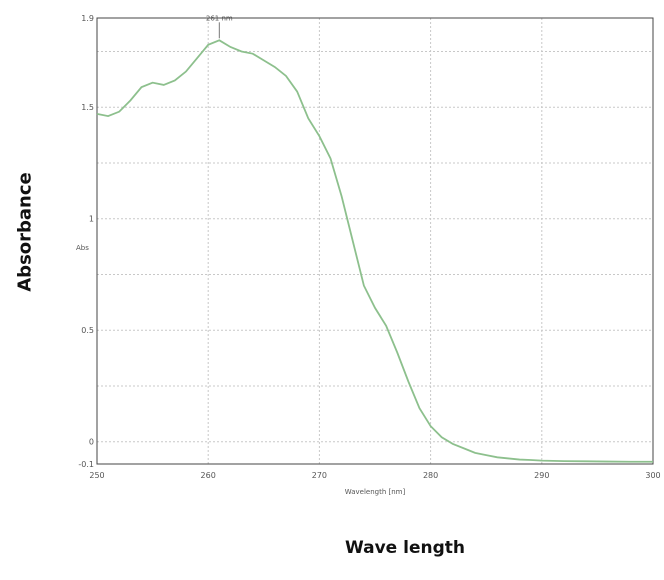  Describe the element at coordinates (430, 475) in the screenshot. I see `x-tick-label: 280` at that location.